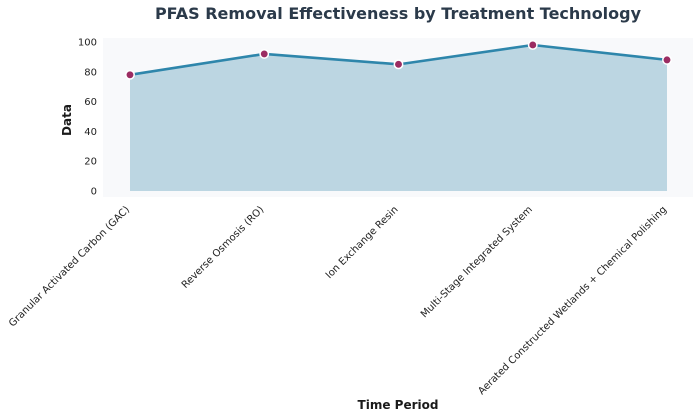 The image size is (700, 418). What do you see at coordinates (398, 405) in the screenshot?
I see `x-axis-label: Time Period` at bounding box center [398, 405].